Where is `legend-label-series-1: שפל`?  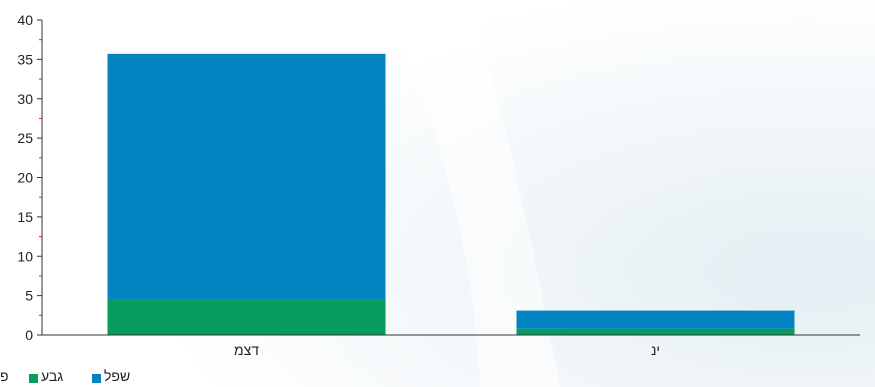 legend-label-series-1: שפל is located at coordinates (117, 376).